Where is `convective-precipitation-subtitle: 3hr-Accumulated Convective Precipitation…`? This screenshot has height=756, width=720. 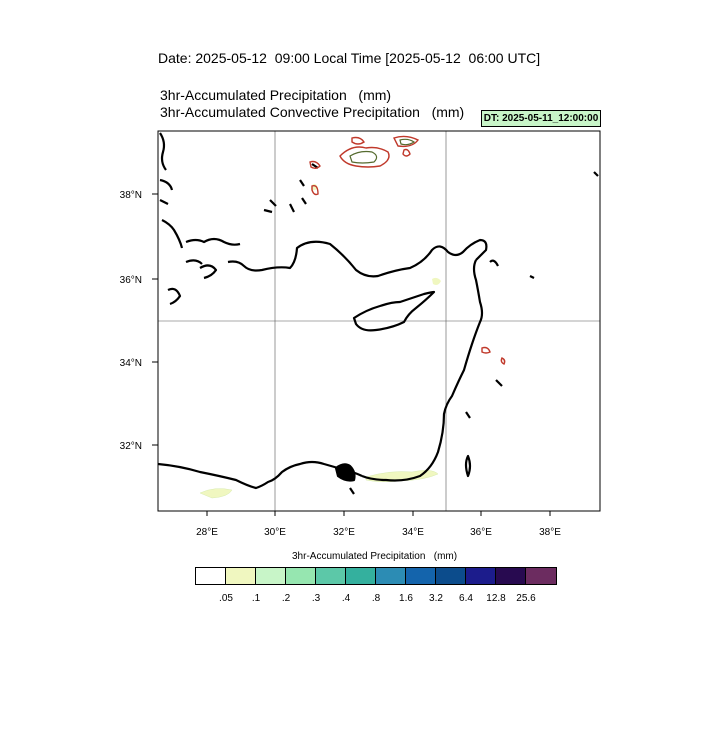 convective-precipitation-subtitle: 3hr-Accumulated Convective Precipitation… is located at coordinates (312, 112).